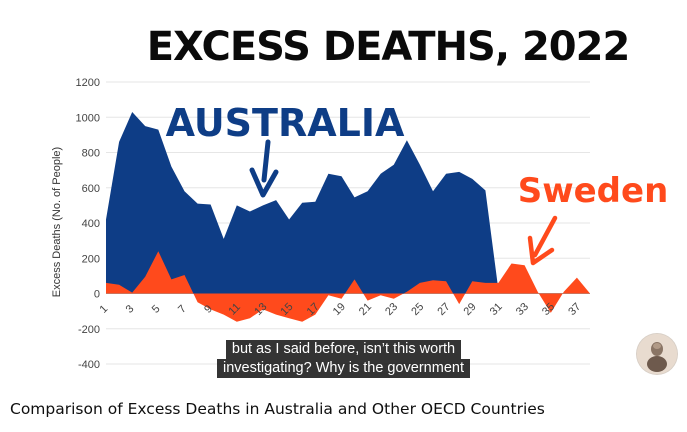  Describe the element at coordinates (417, 309) in the screenshot. I see `x-tick-label: 25` at that location.